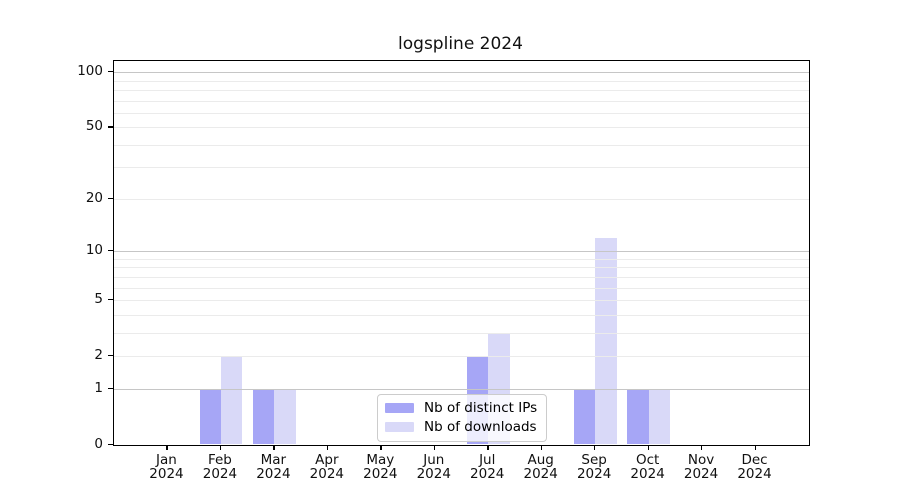 The height and width of the screenshot is (500, 900). Describe the element at coordinates (754, 460) in the screenshot. I see `x-tick-month: Dec` at that location.